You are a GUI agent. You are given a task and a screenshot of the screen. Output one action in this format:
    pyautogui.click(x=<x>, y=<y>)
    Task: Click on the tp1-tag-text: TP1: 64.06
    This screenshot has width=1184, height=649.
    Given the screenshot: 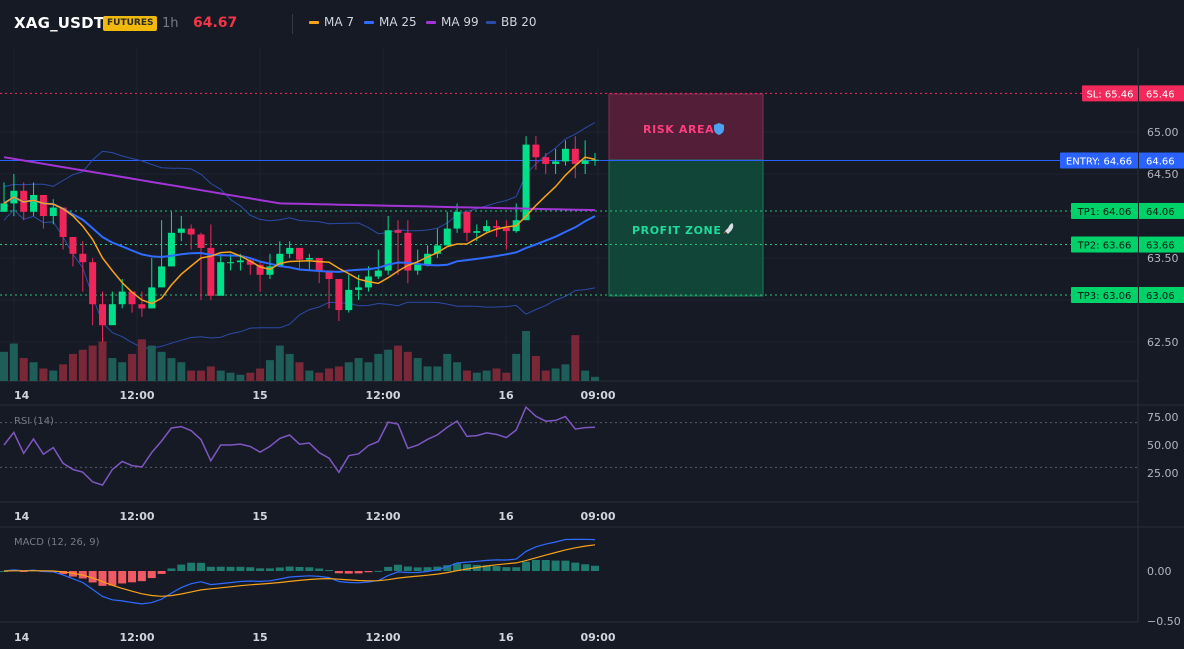 What is the action you would take?
    pyautogui.click(x=1104, y=212)
    